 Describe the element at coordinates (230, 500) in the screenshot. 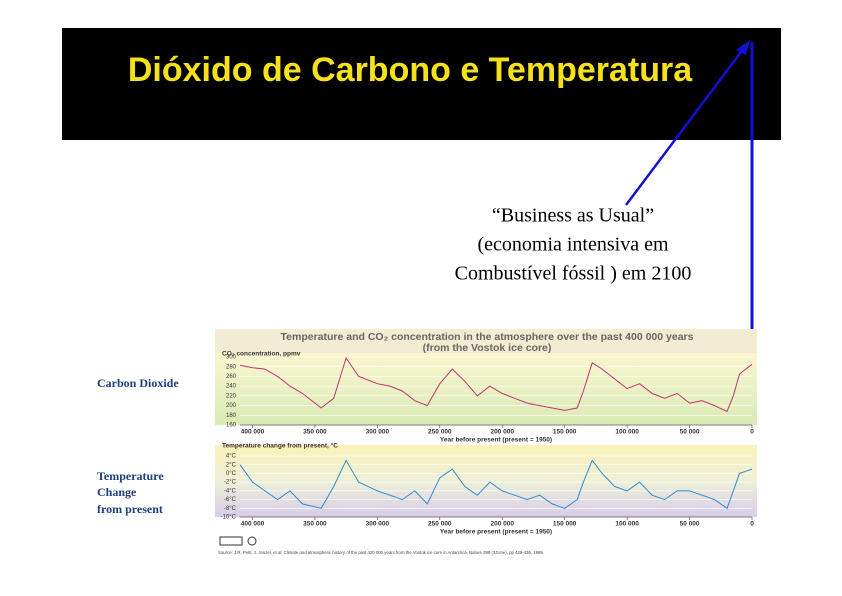

I see `y-tick-label: -6°C` at that location.